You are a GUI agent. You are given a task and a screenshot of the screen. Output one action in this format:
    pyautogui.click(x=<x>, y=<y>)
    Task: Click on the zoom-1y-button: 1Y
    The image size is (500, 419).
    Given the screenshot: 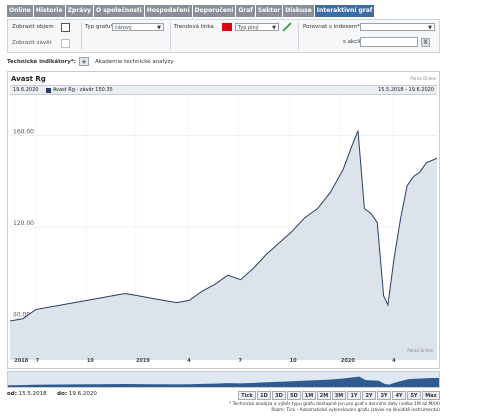 What is the action you would take?
    pyautogui.click(x=354, y=395)
    